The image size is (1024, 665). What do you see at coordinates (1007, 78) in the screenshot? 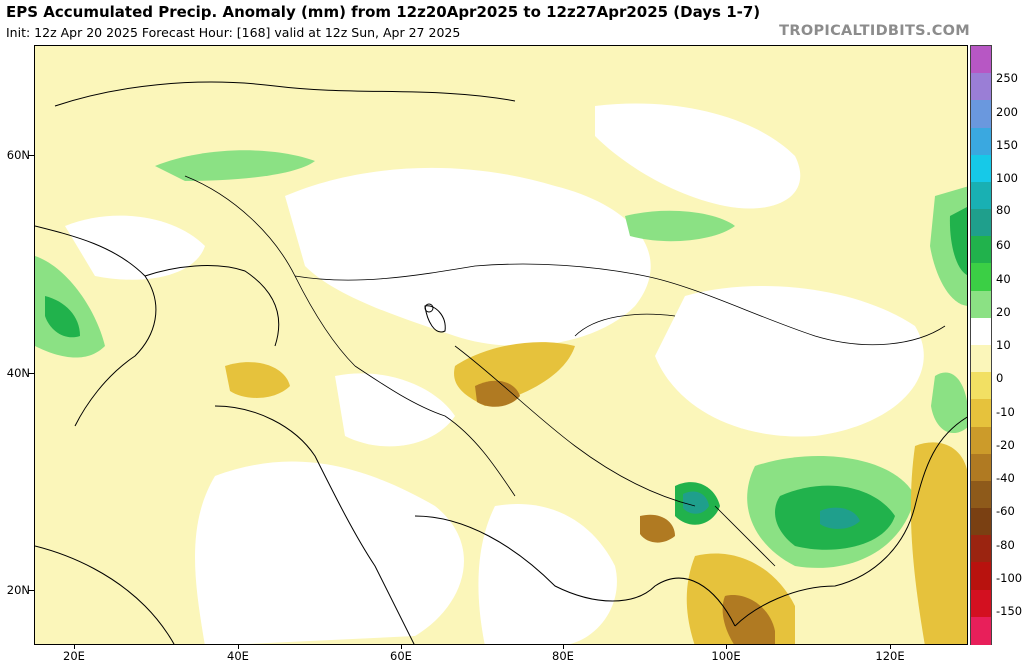
I see `colorbar-label: 250` at bounding box center [1007, 78].